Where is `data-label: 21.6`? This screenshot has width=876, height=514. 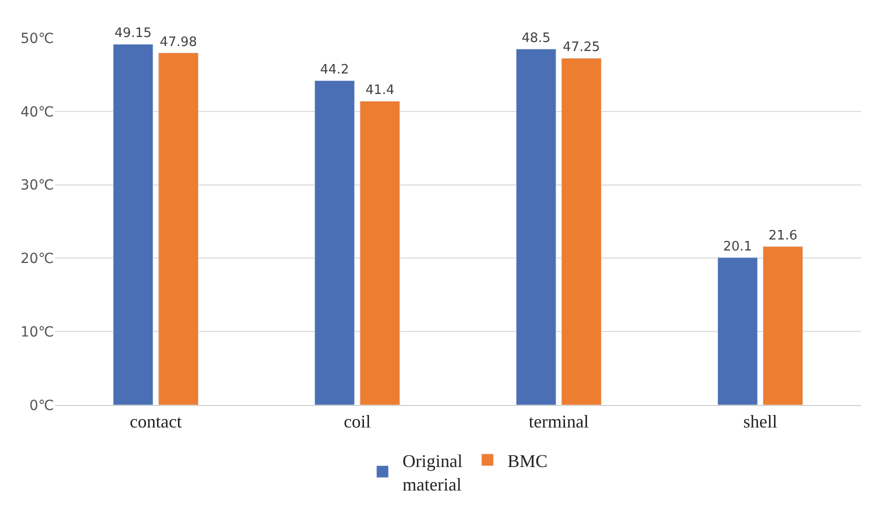
data-label: 21.6 is located at coordinates (783, 236).